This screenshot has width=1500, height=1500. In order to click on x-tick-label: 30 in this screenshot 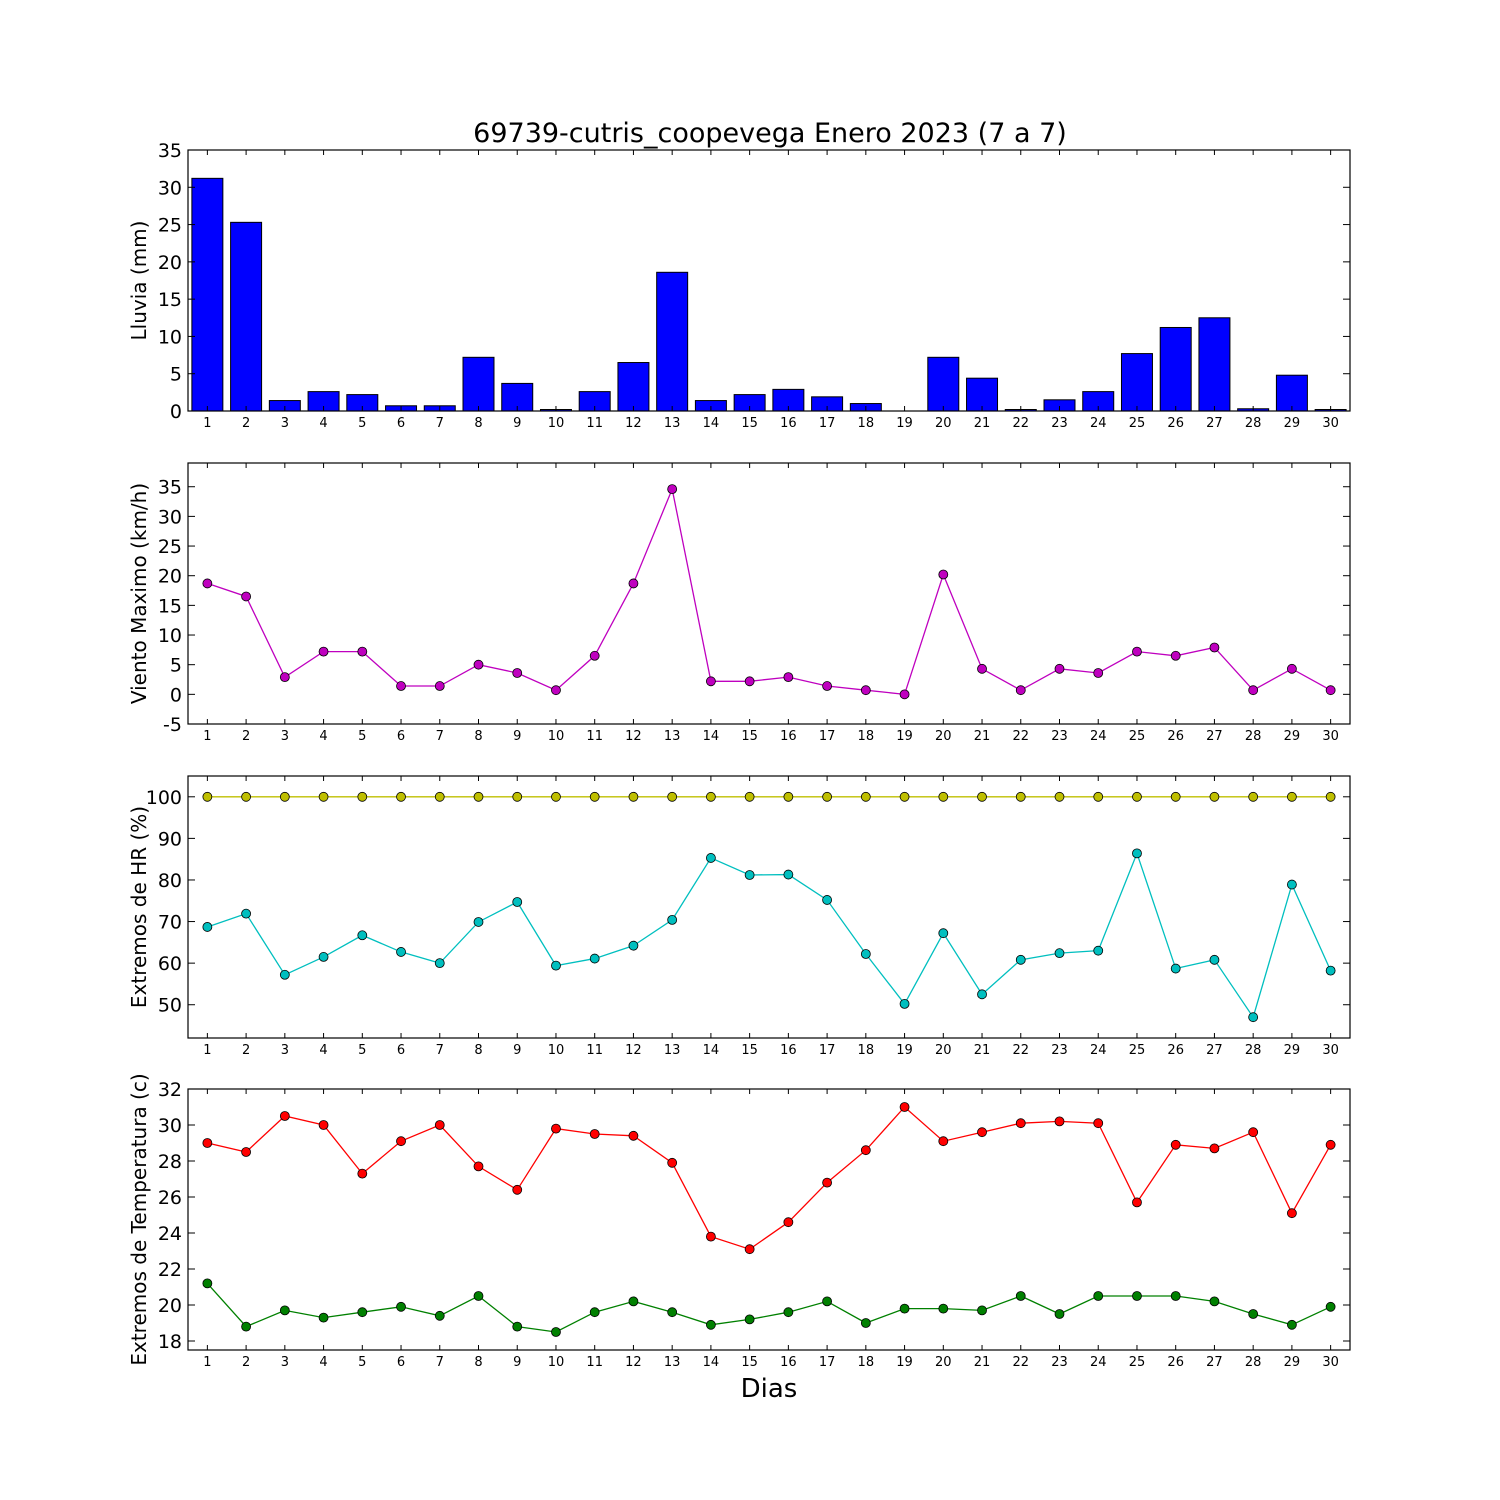, I will do `click(1330, 1362)`.